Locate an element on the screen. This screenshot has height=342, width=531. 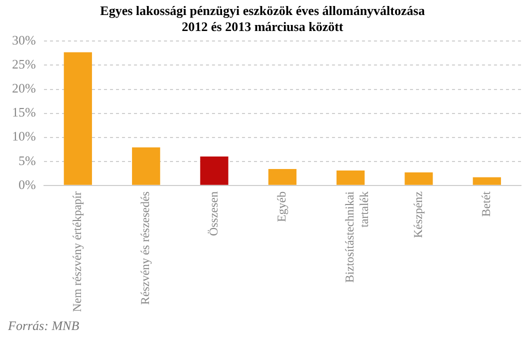
x-tick-label: Összesen is located at coordinates (213, 213).